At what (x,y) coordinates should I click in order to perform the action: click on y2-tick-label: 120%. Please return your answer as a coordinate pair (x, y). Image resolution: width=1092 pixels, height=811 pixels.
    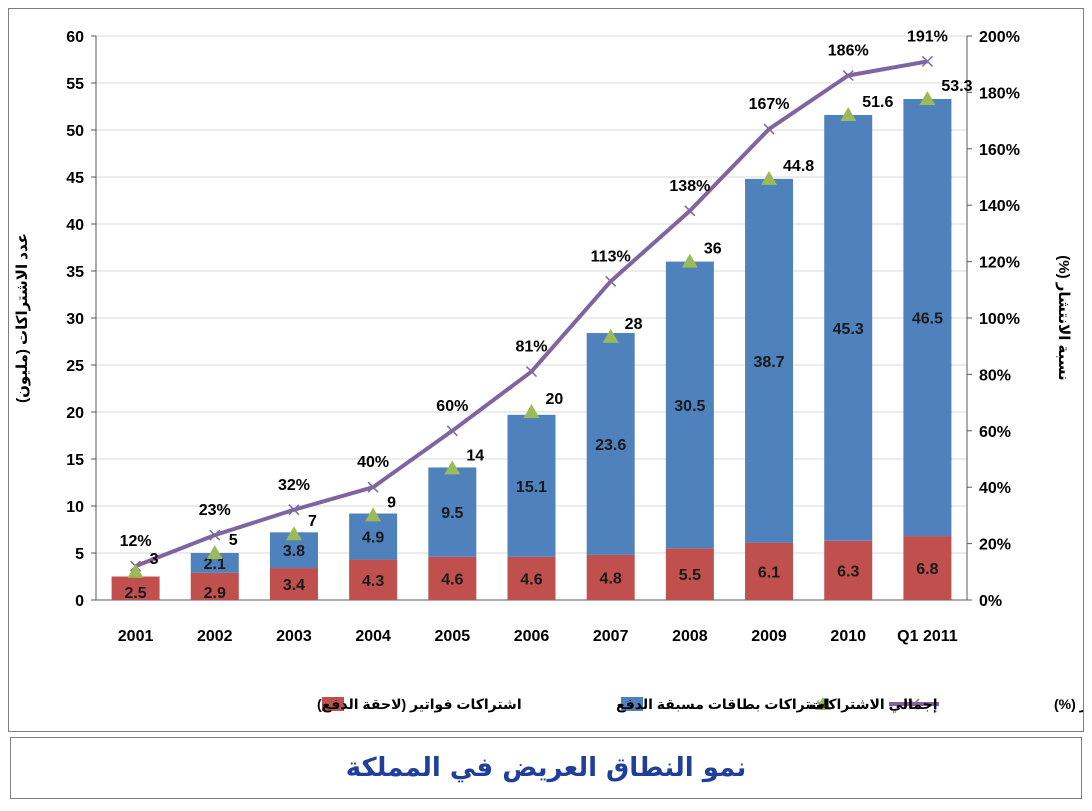
    Looking at the image, I should click on (999, 263).